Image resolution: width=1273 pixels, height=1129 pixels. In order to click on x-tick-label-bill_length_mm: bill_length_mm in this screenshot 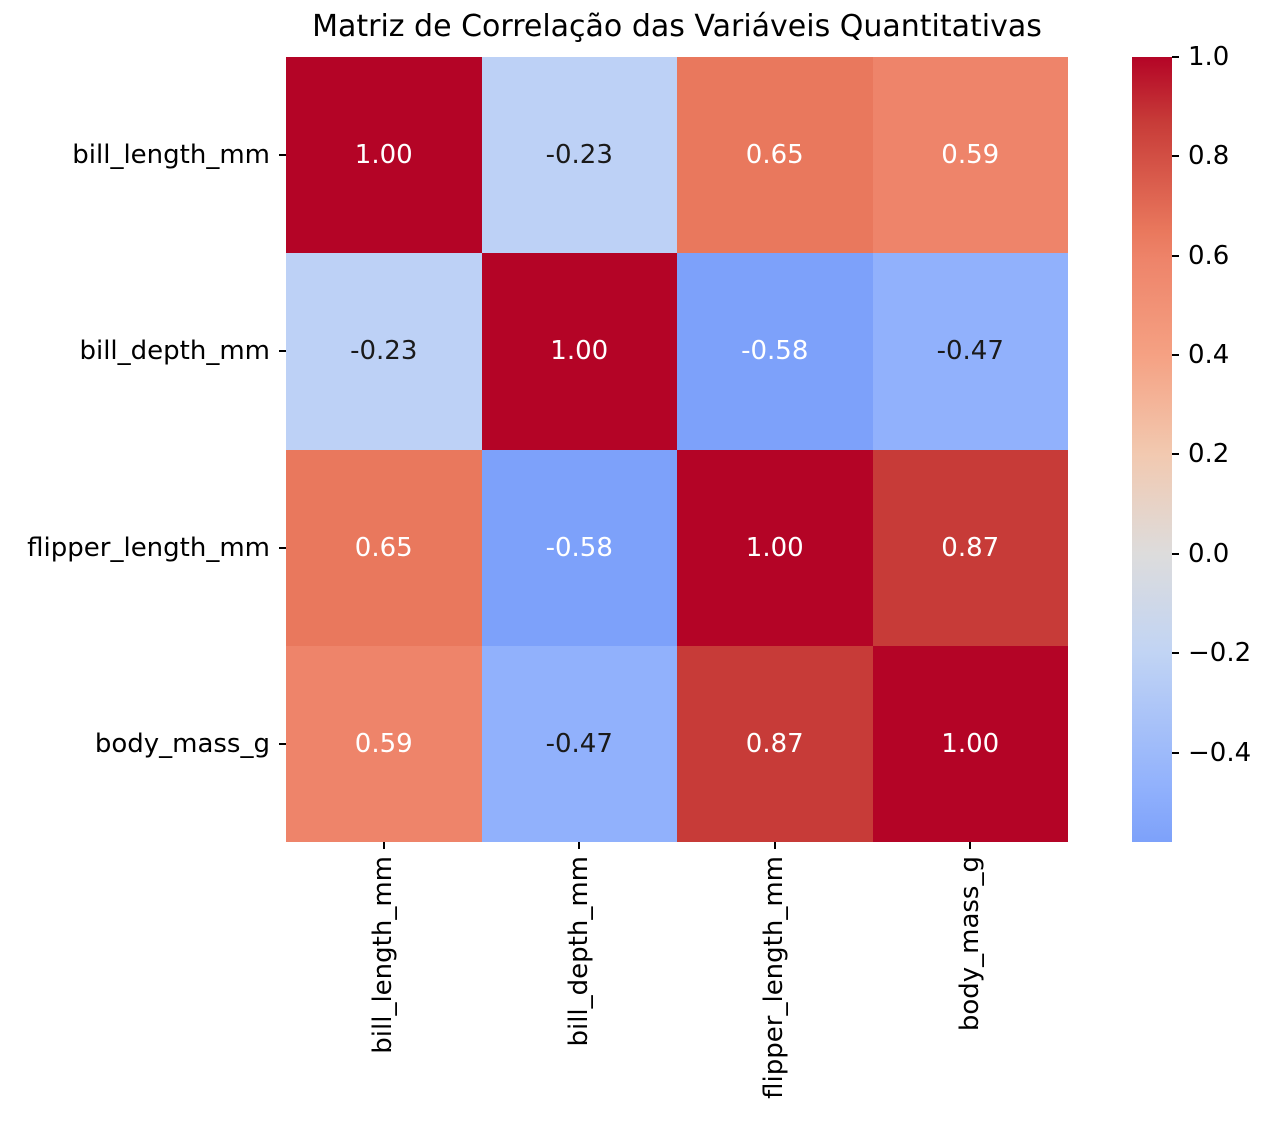, I will do `click(383, 955)`.